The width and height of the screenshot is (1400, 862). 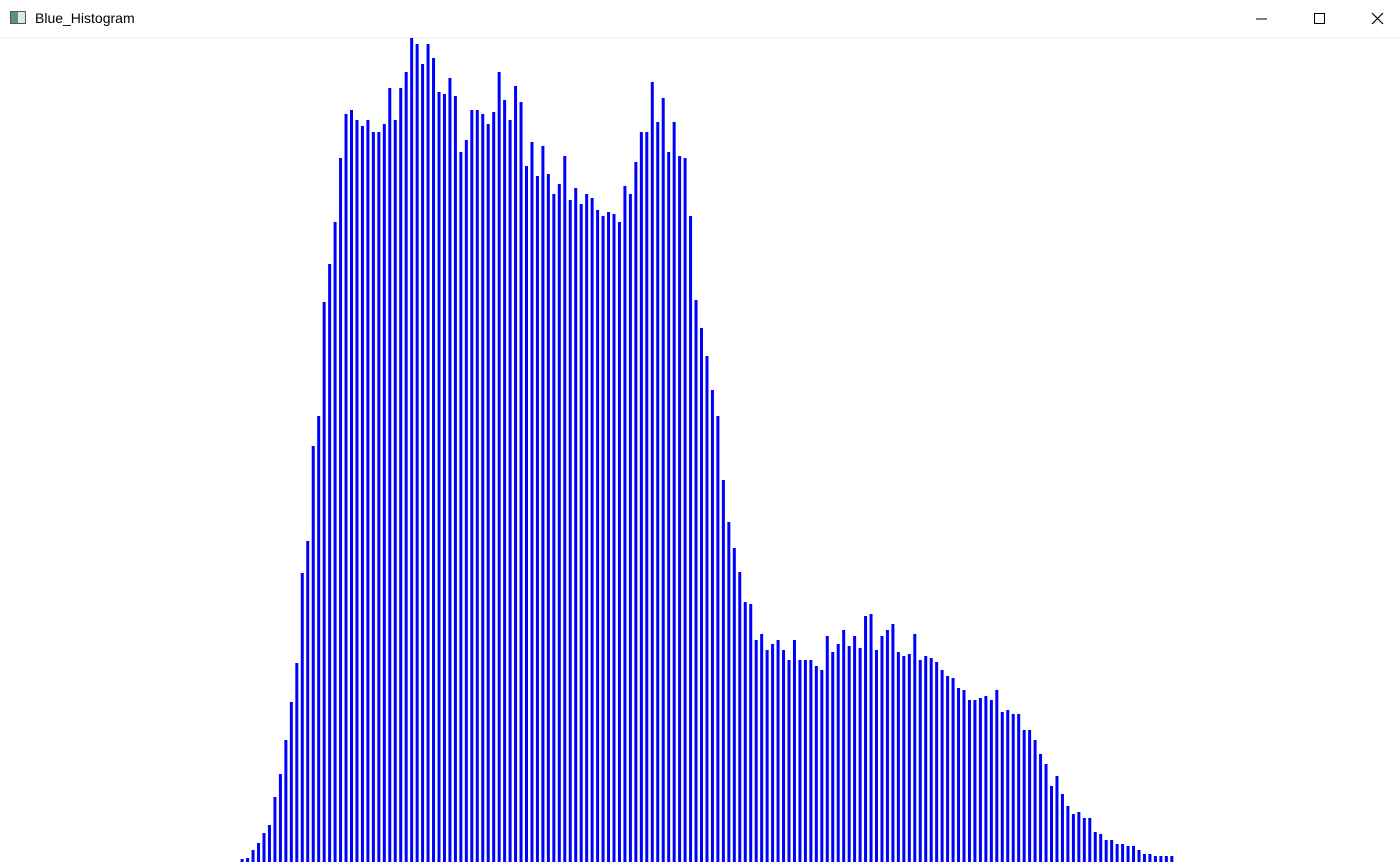 What do you see at coordinates (1261, 19) in the screenshot?
I see `minimize-button` at bounding box center [1261, 19].